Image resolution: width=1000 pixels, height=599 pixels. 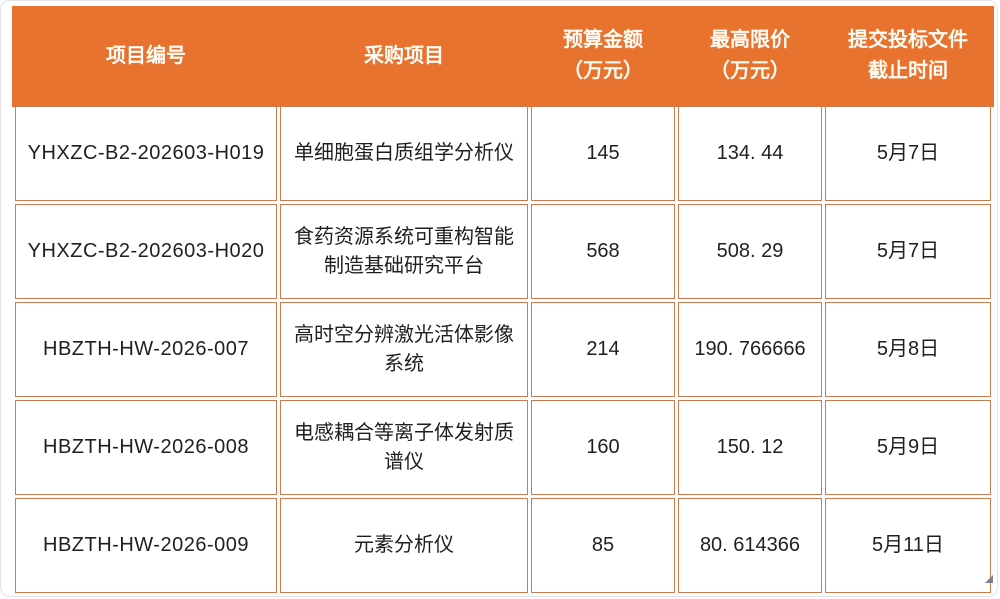 I want to click on cell-item: 单细胞蛋白质组学分析仪, so click(x=404, y=153).